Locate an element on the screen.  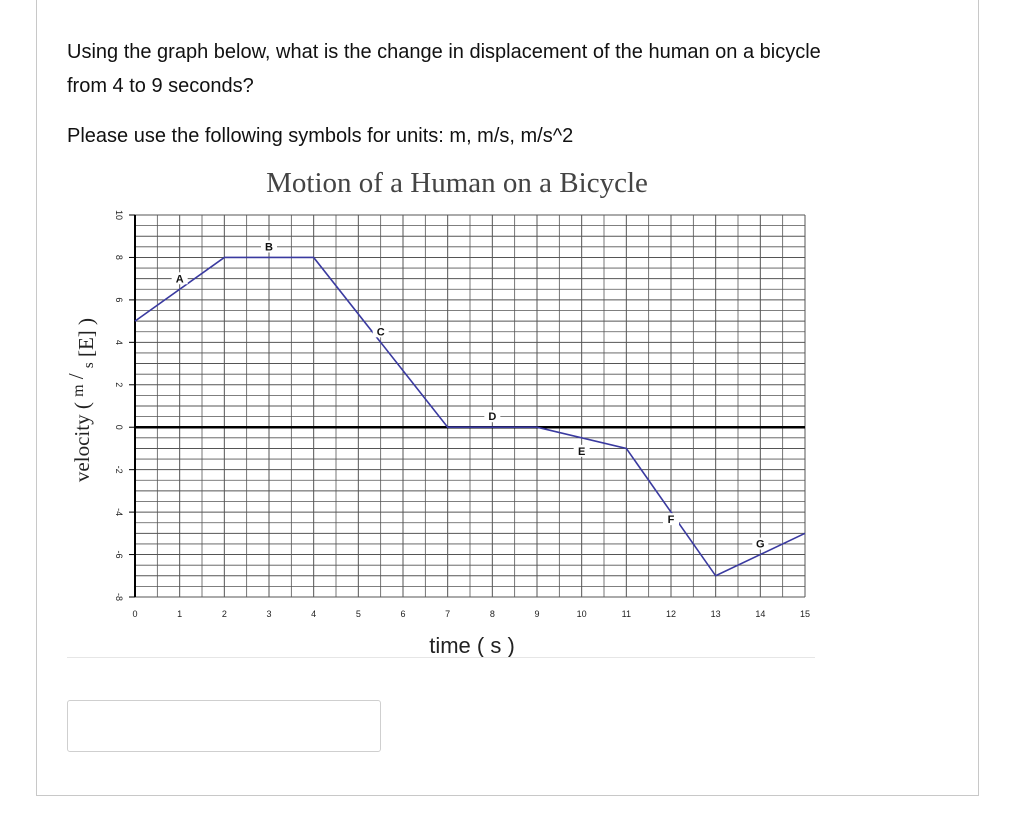
x-tick-label: 2 is located at coordinates (224, 614).